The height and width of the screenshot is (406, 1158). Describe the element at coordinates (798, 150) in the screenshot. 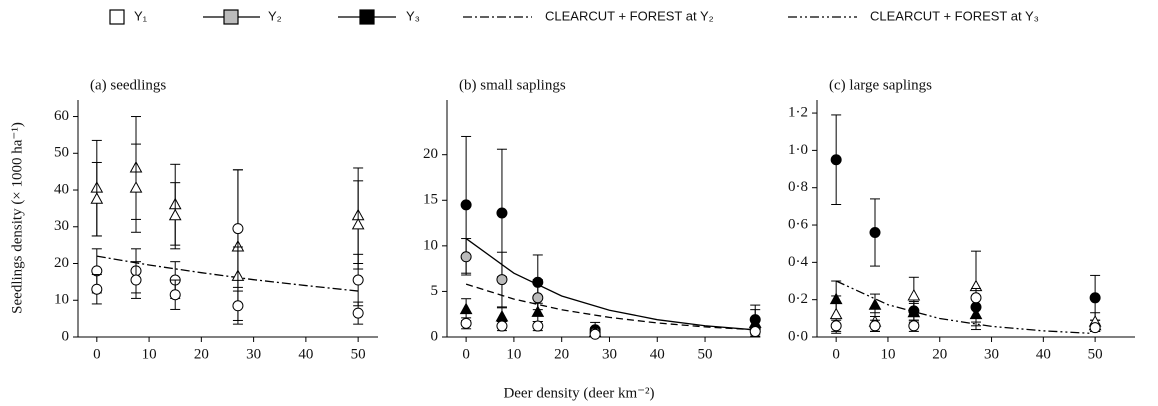

I see `y-tick-label: 1·0` at that location.